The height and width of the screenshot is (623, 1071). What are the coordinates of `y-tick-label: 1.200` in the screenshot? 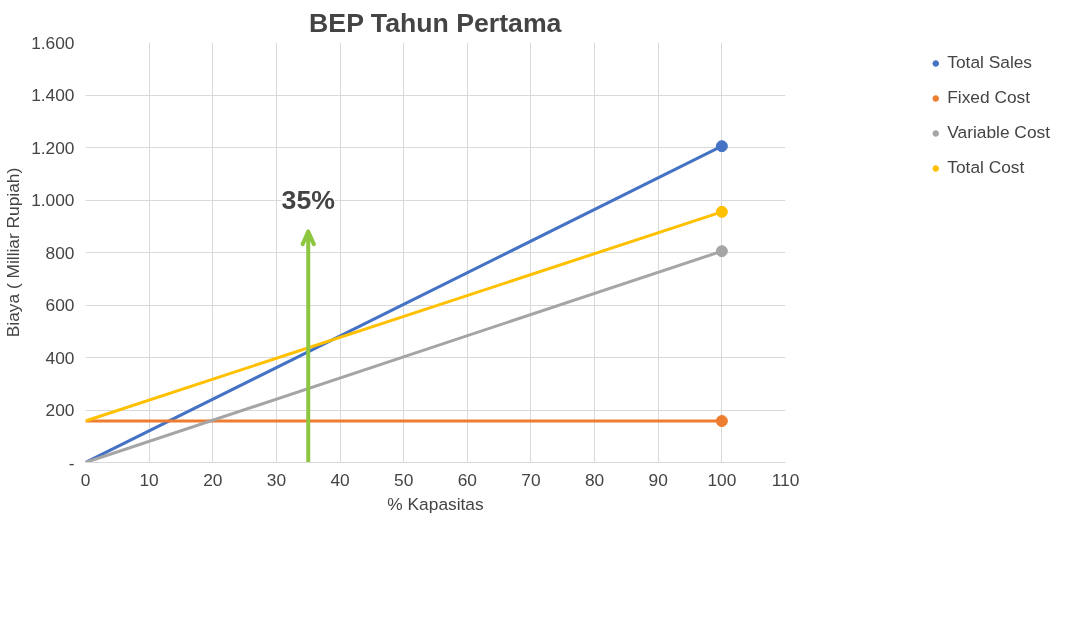 It's located at (53, 147).